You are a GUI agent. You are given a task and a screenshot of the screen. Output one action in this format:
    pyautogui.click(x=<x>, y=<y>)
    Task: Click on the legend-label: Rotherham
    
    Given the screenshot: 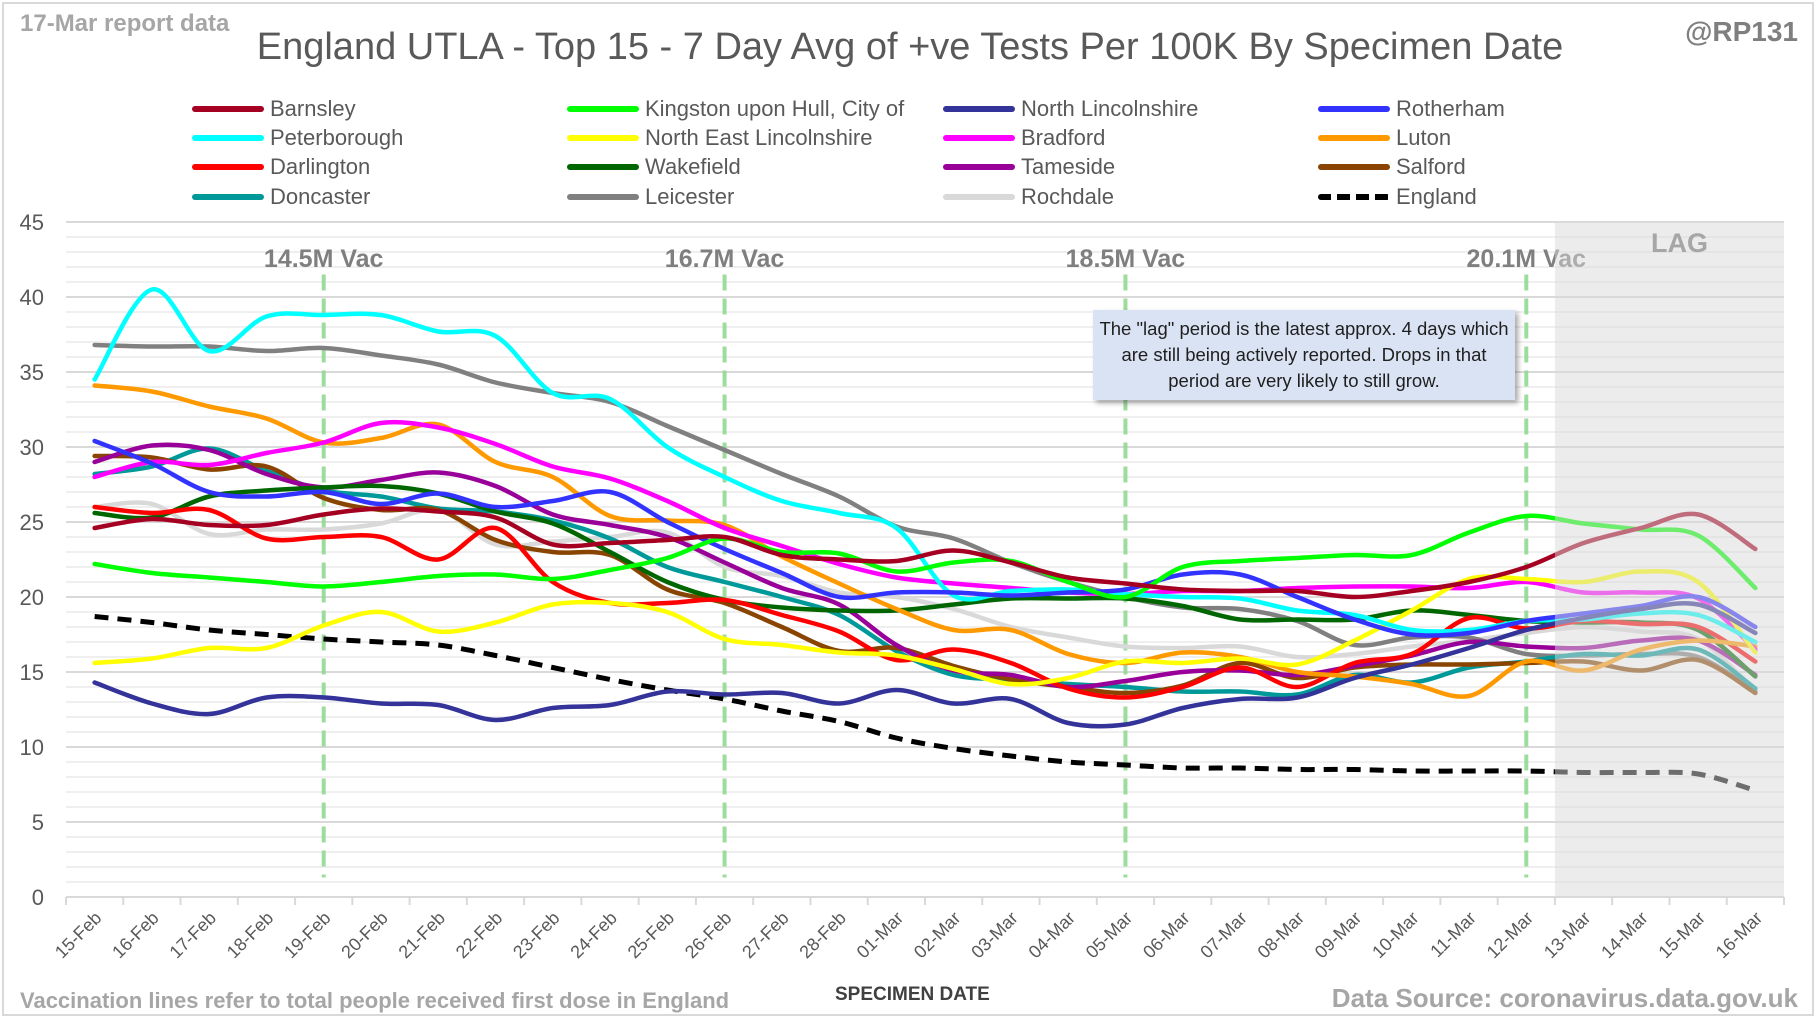 What is the action you would take?
    pyautogui.click(x=1450, y=108)
    